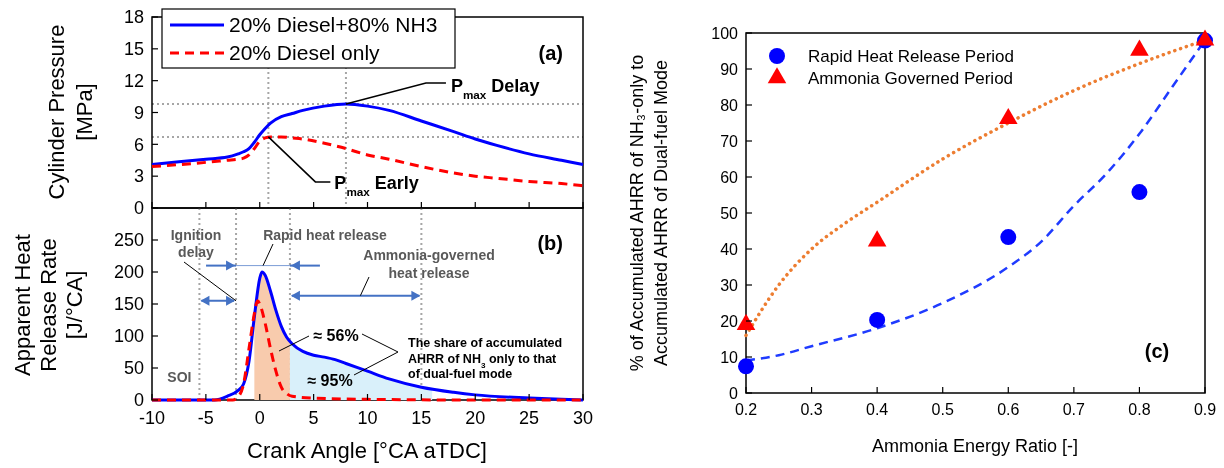 This screenshot has height=468, width=1224. Describe the element at coordinates (475, 418) in the screenshot. I see `x-tick-label: 20` at that location.